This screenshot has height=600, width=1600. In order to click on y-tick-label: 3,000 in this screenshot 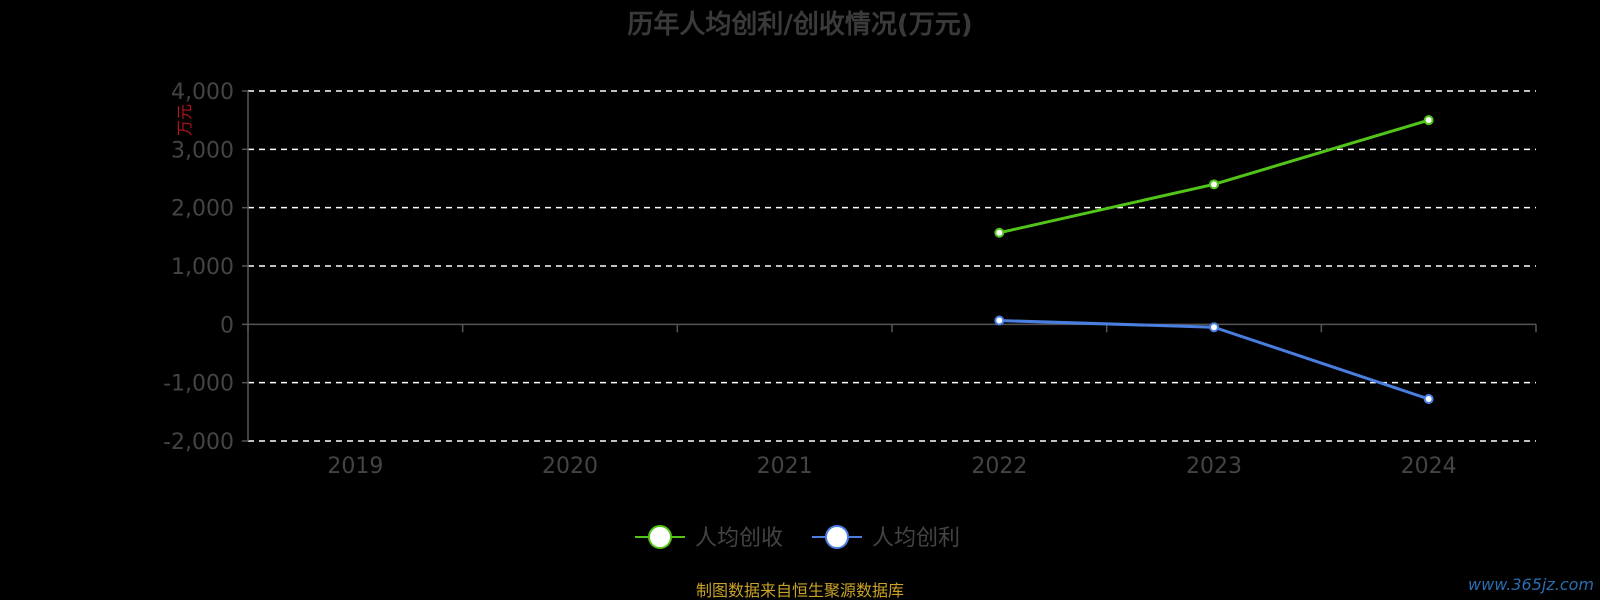, I will do `click(202, 150)`.